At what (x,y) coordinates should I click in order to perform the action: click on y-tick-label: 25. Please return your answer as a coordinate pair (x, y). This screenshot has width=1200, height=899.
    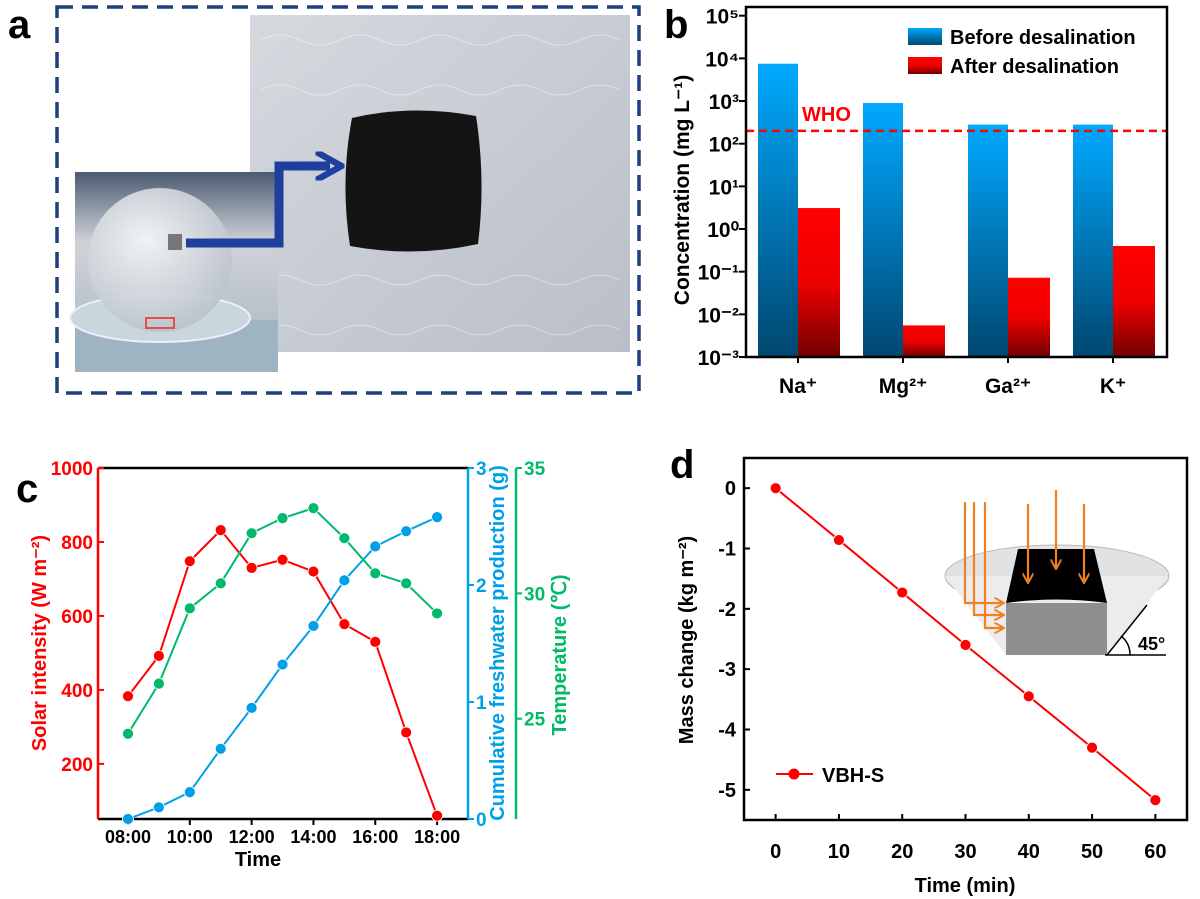
    Looking at the image, I should click on (535, 720).